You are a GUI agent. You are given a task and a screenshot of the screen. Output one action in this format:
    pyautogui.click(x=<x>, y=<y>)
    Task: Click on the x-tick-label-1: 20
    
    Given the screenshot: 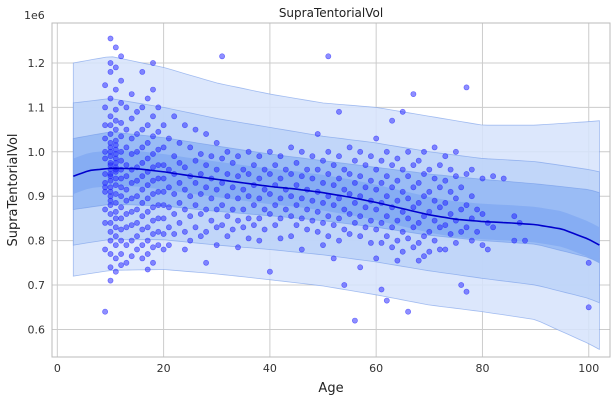 What is the action you would take?
    pyautogui.click(x=164, y=368)
    